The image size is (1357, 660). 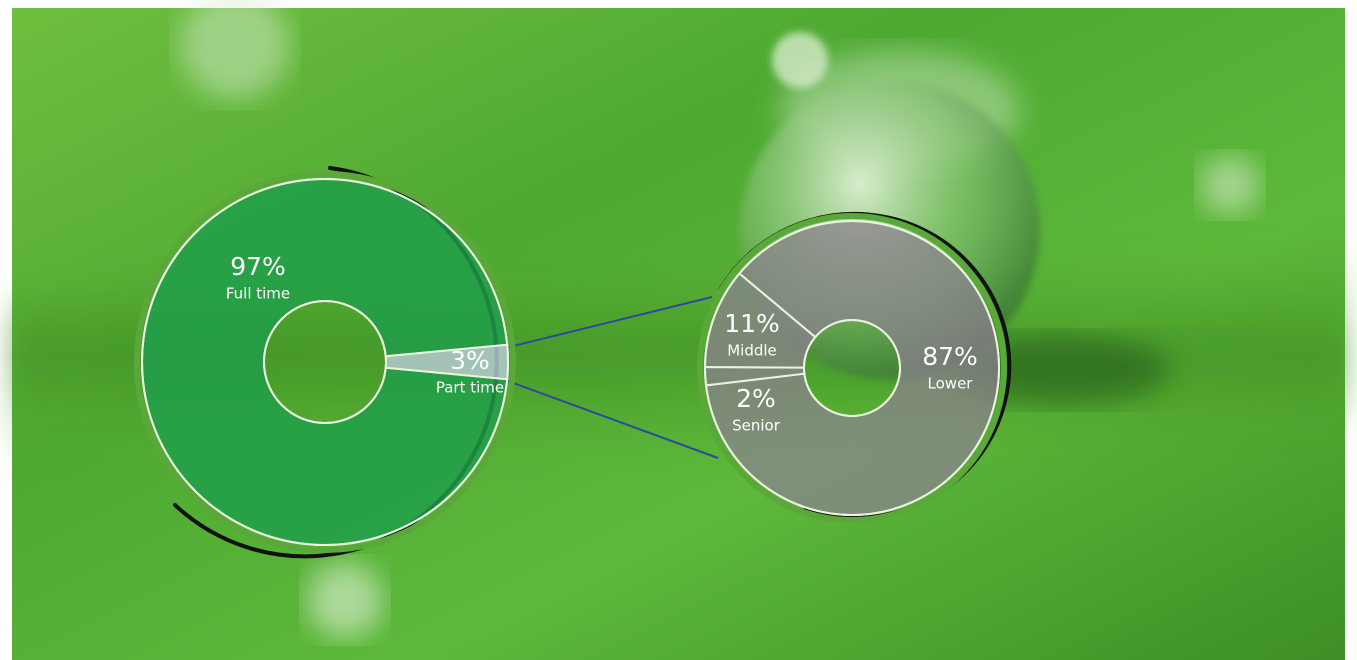 What do you see at coordinates (951, 384) in the screenshot?
I see `category-label: Lower` at bounding box center [951, 384].